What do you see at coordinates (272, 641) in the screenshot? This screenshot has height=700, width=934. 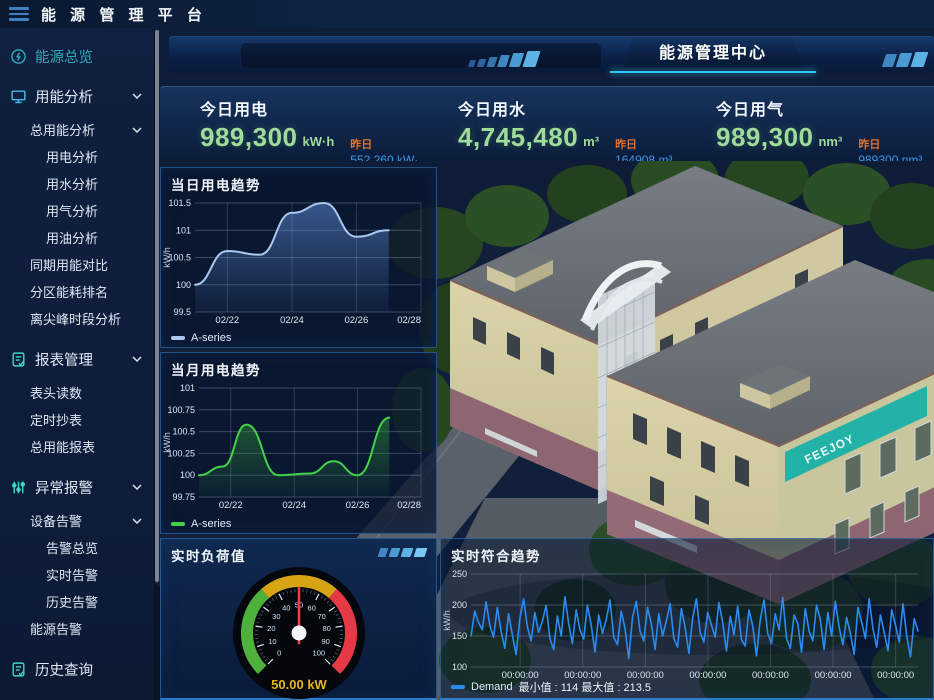 I see `svg-text: 10` at bounding box center [272, 641].